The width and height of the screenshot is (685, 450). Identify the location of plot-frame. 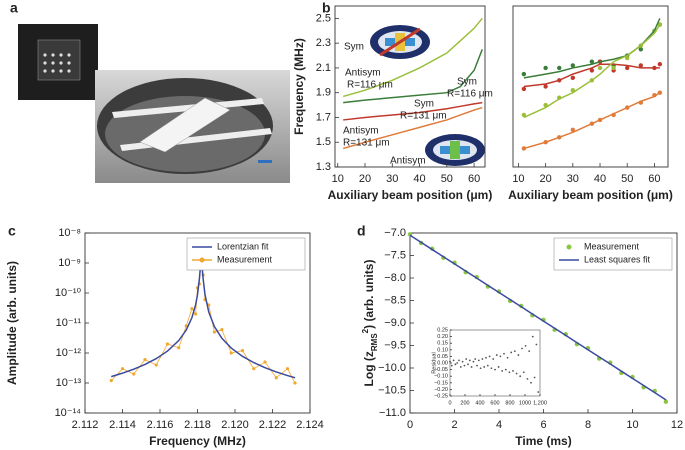
(590, 86).